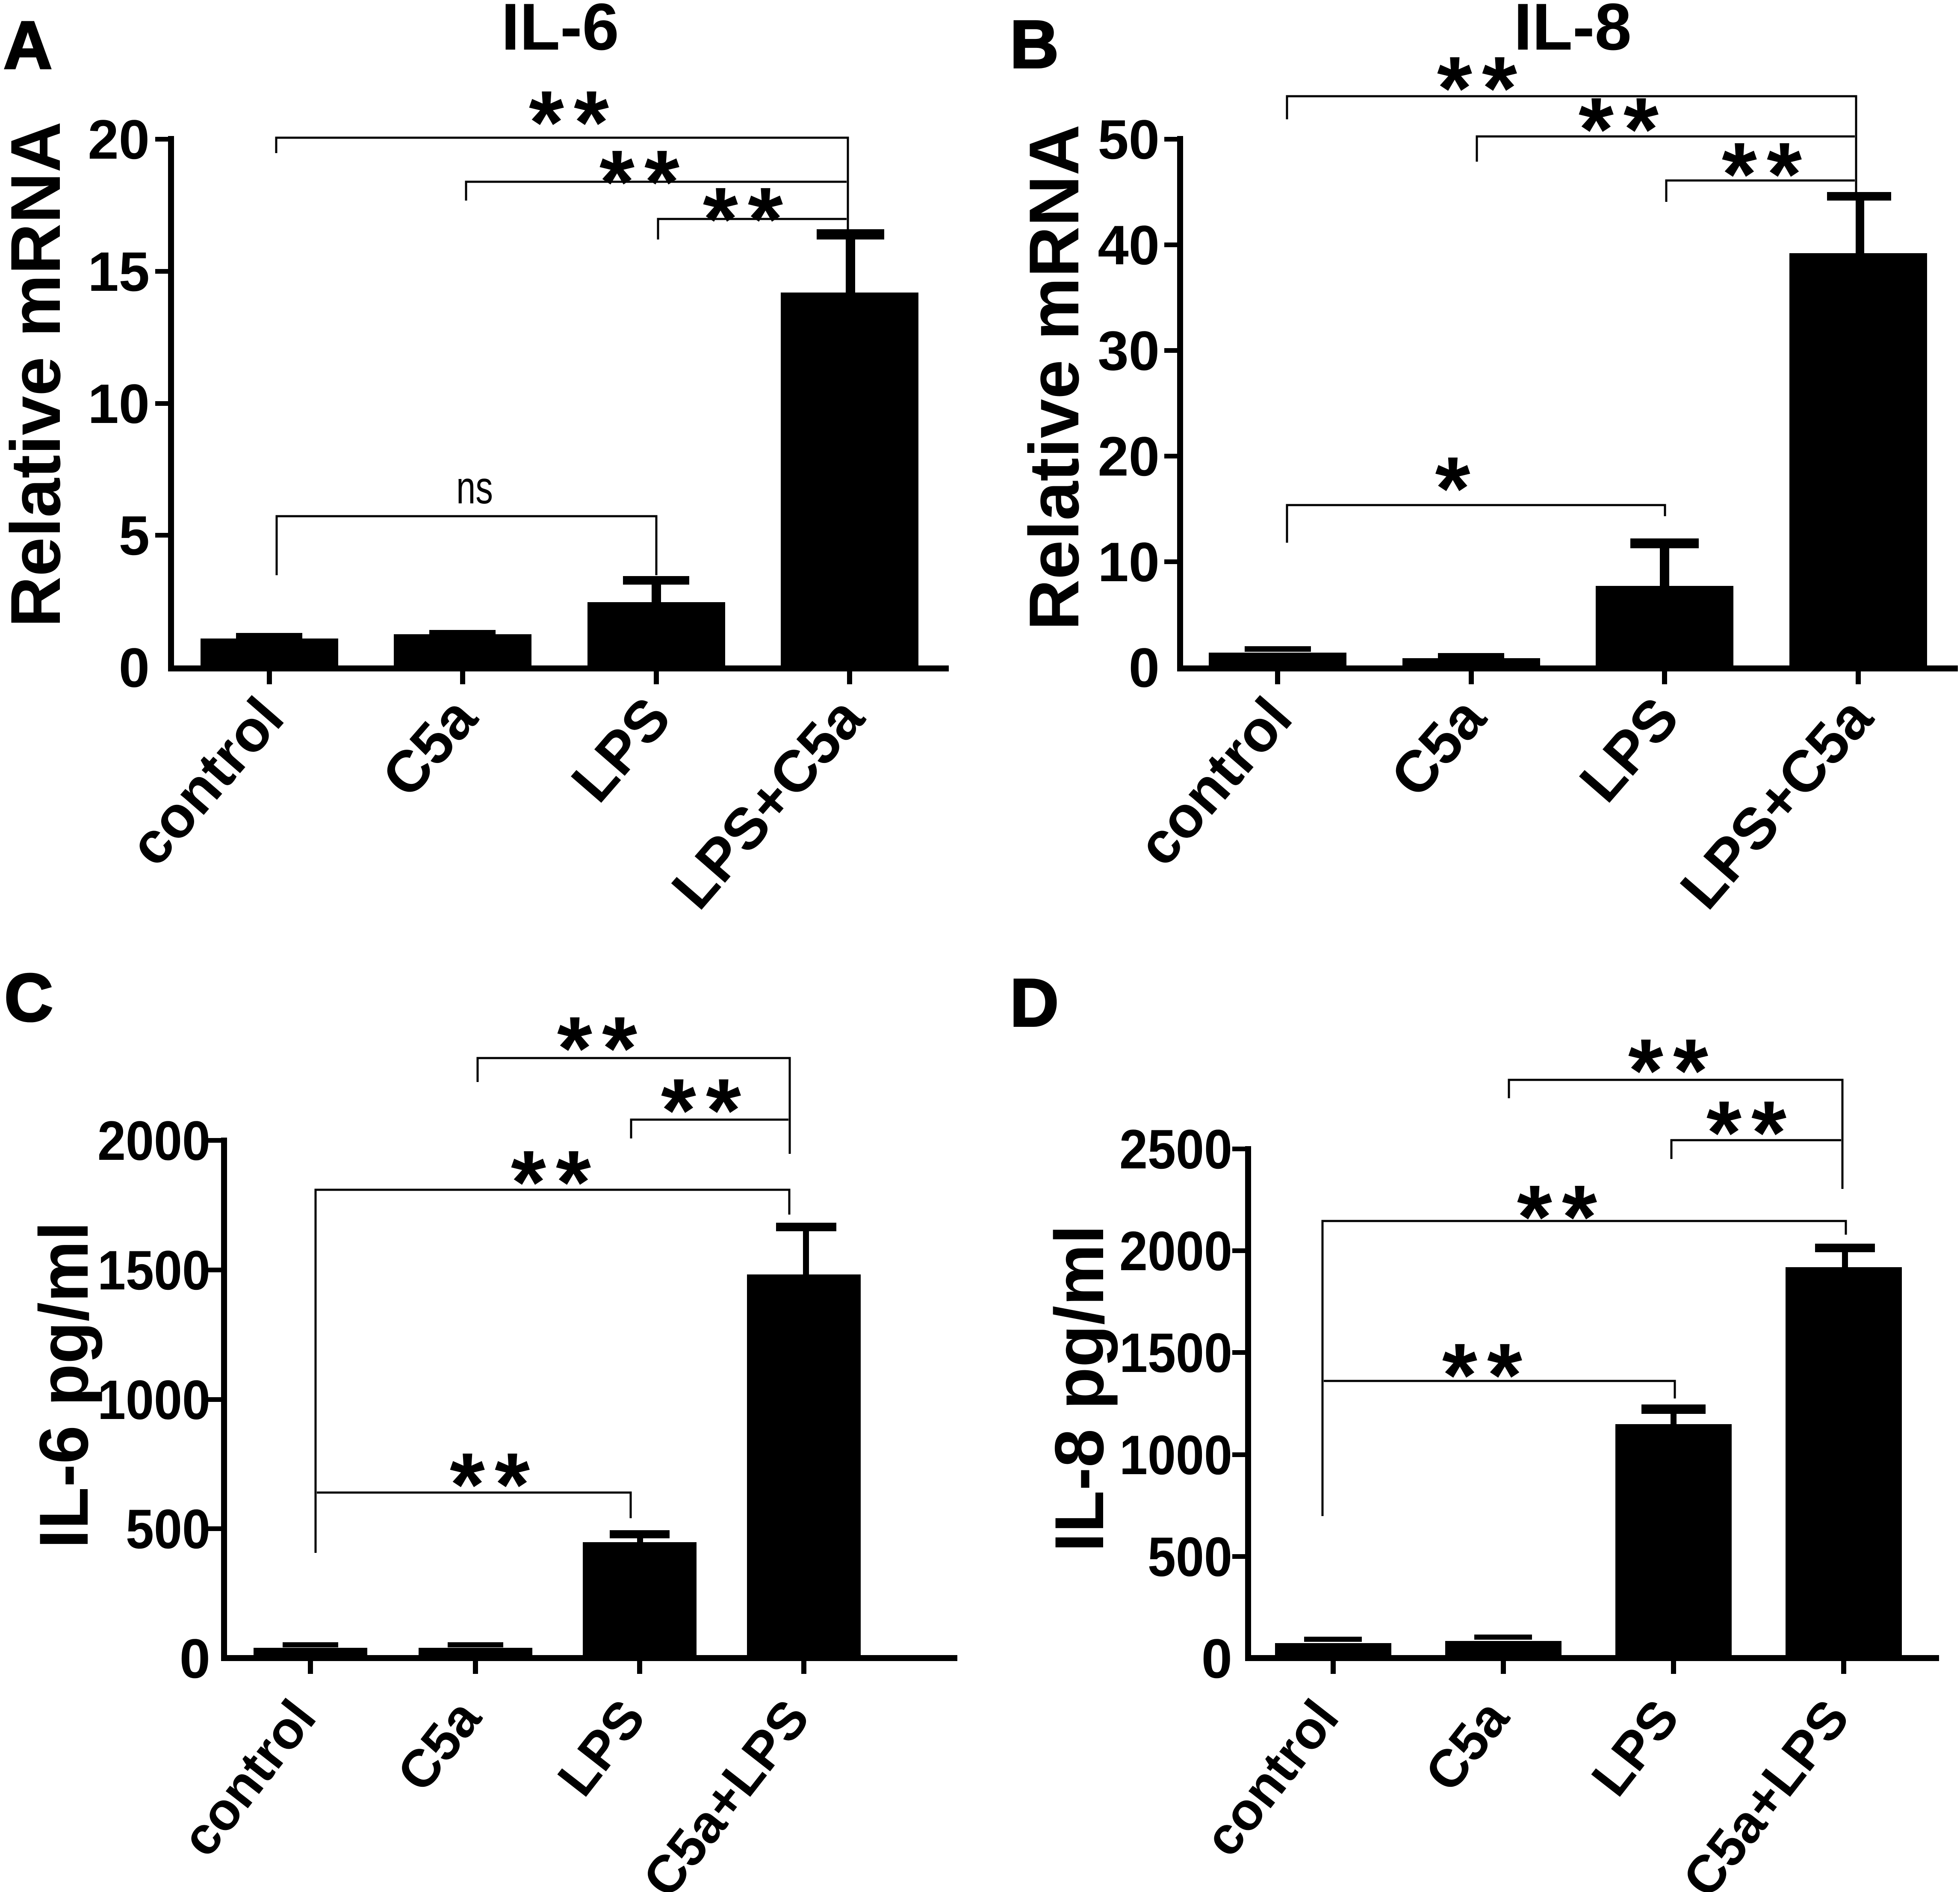  I want to click on svg-text: ns, so click(475, 487).